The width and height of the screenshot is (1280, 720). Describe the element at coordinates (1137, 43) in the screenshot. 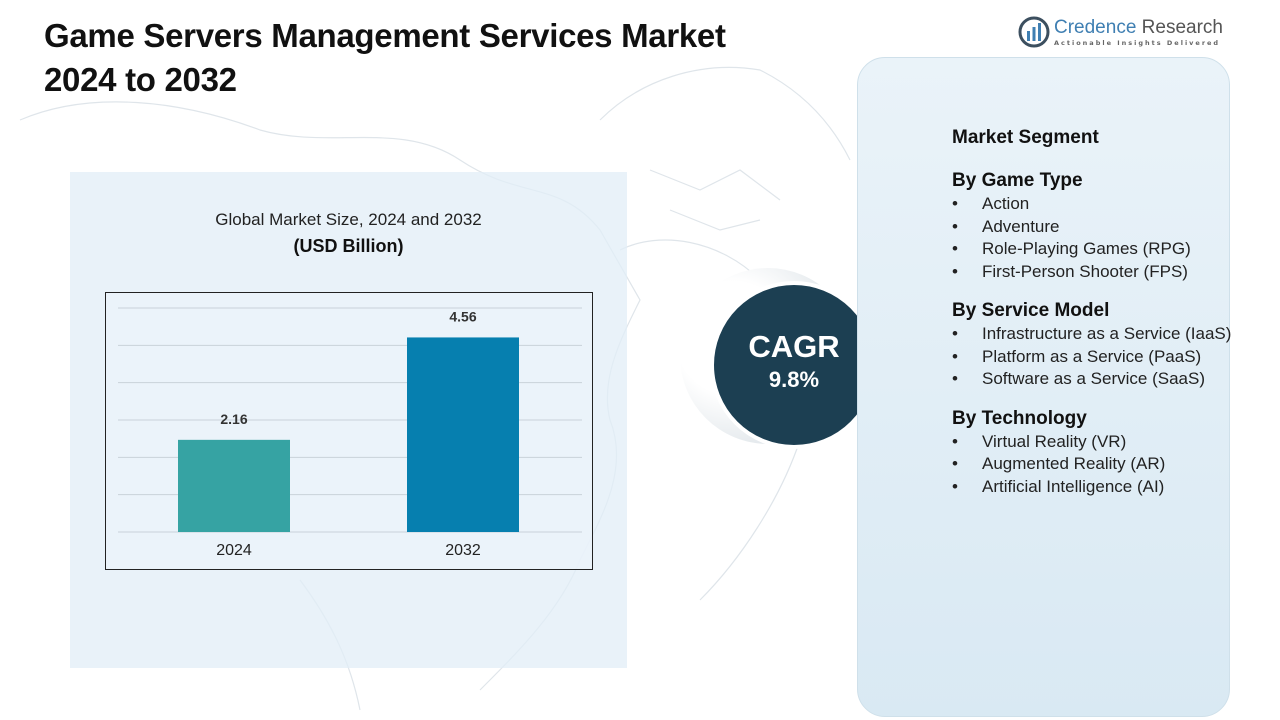

I see `logo-tagline: Actionable Insights Delivered` at that location.